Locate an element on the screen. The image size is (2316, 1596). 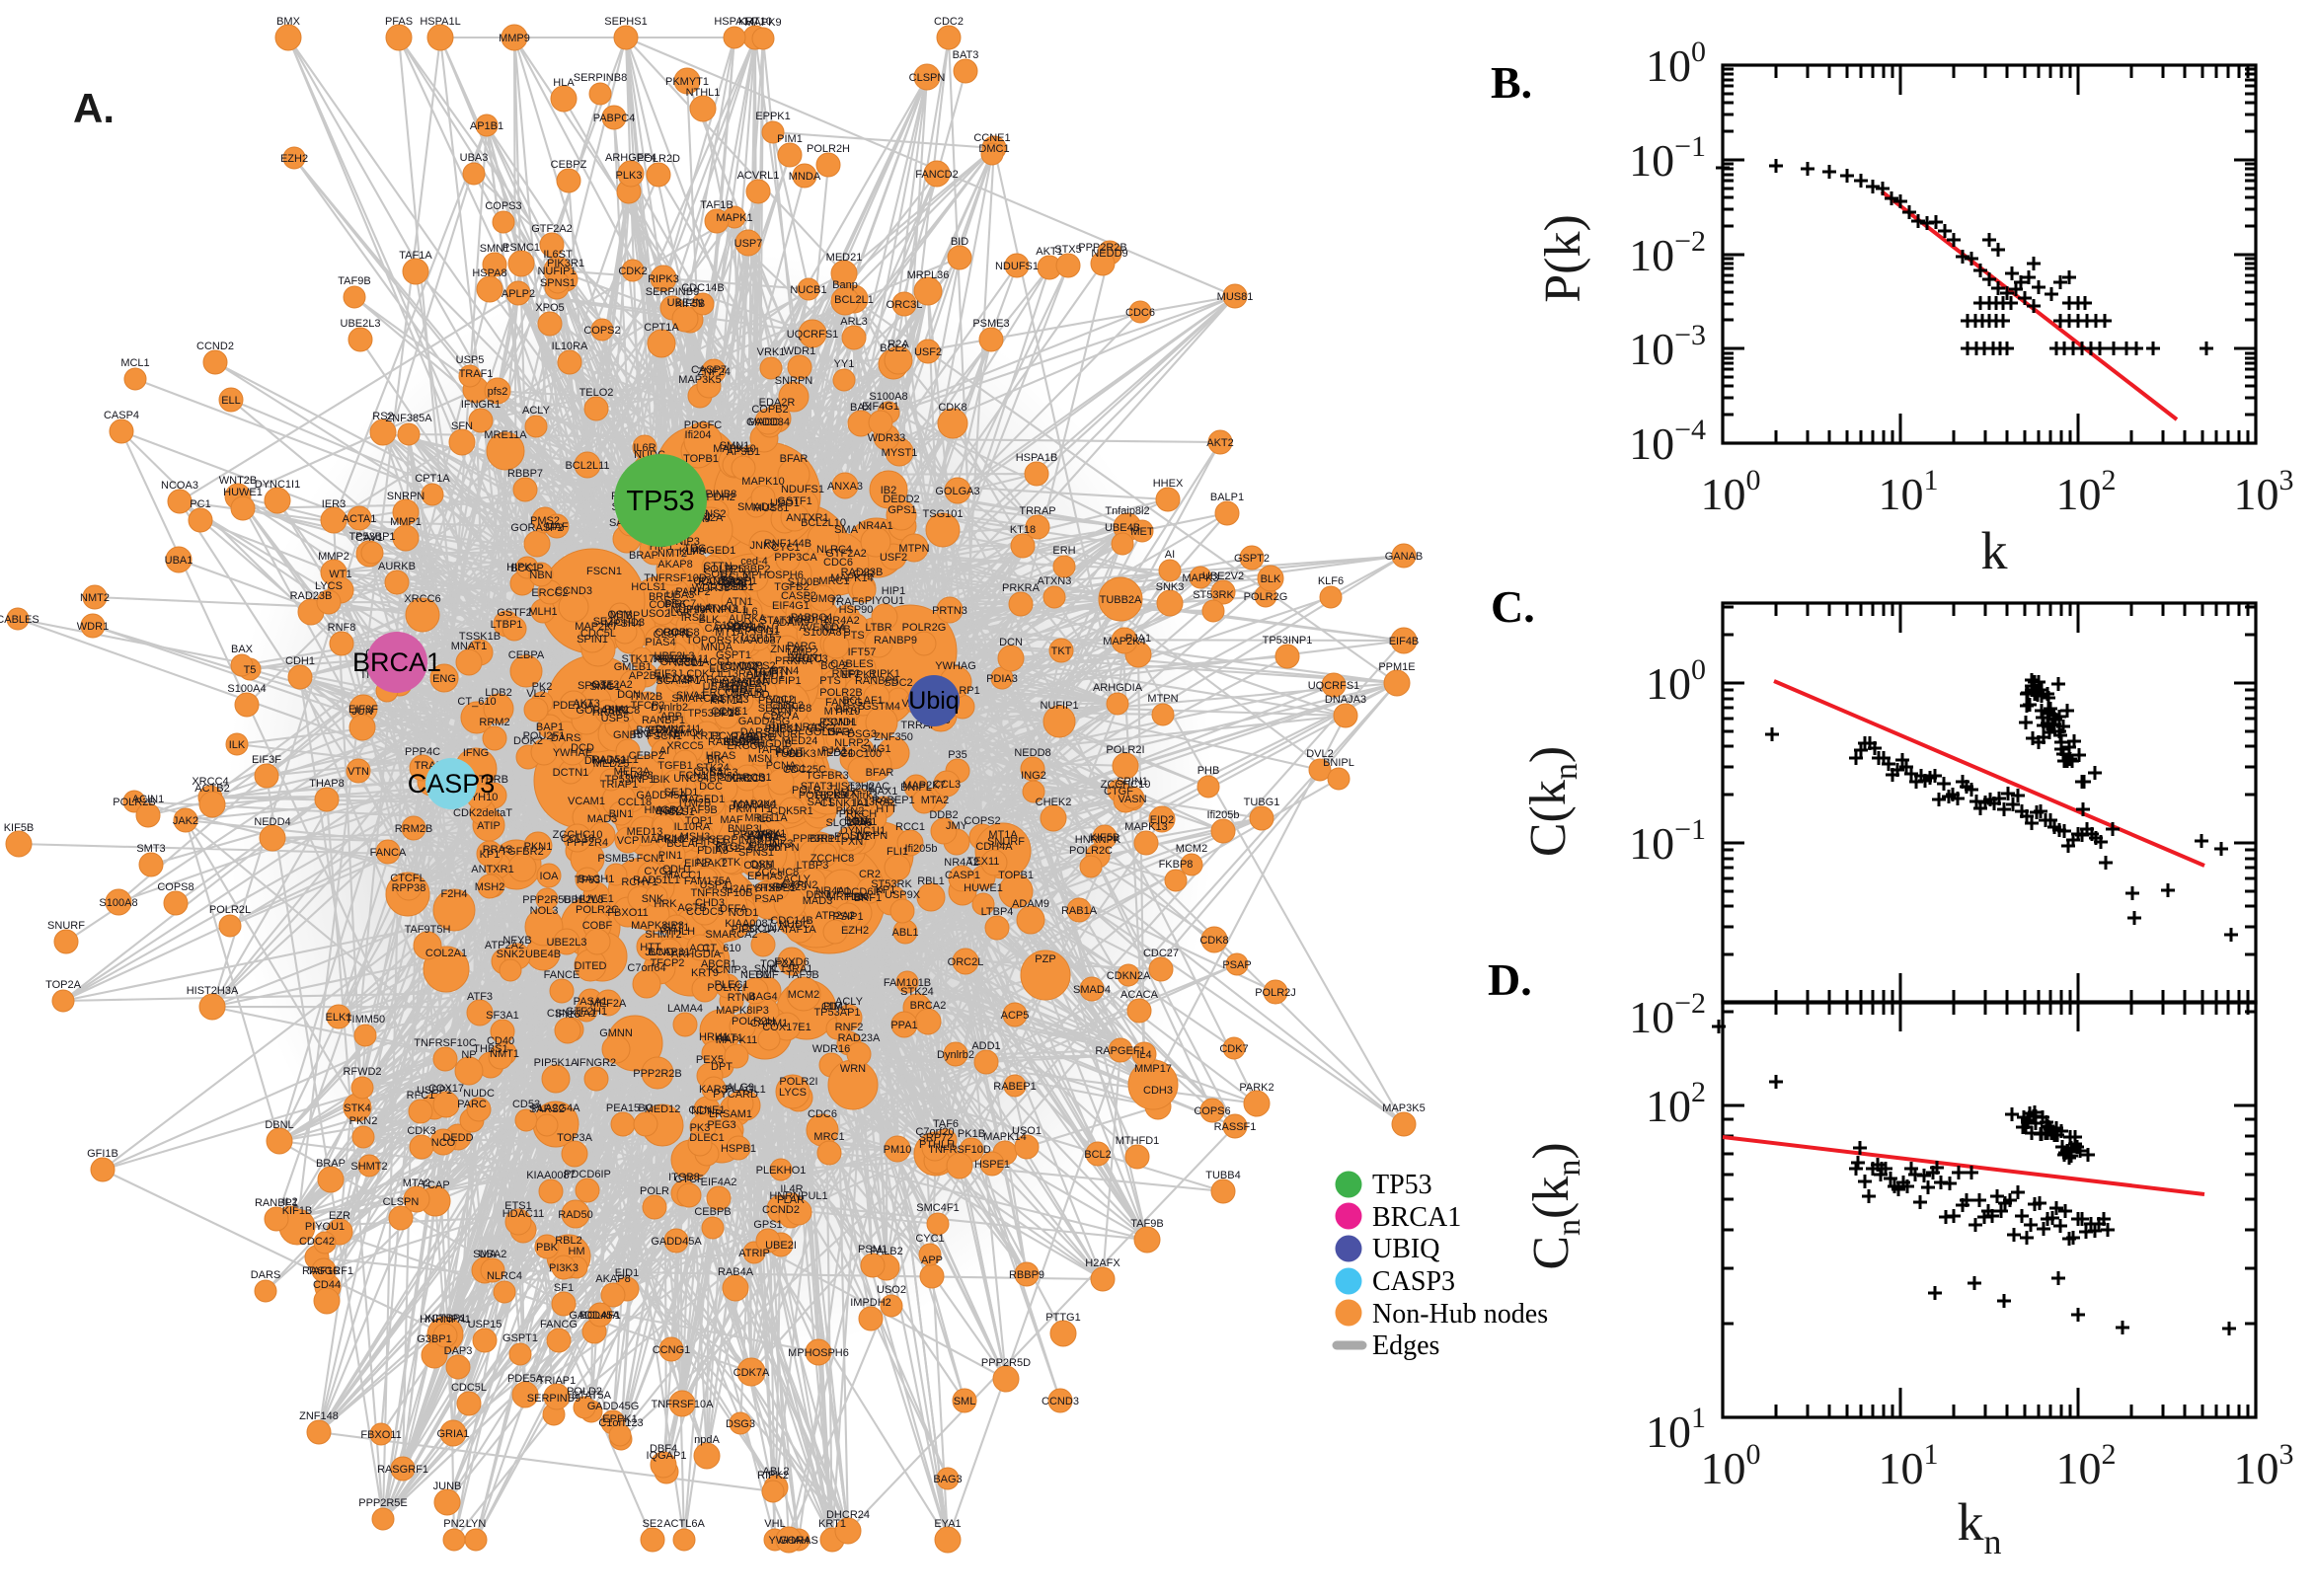
svg-text: AURKB is located at coordinates (397, 566).